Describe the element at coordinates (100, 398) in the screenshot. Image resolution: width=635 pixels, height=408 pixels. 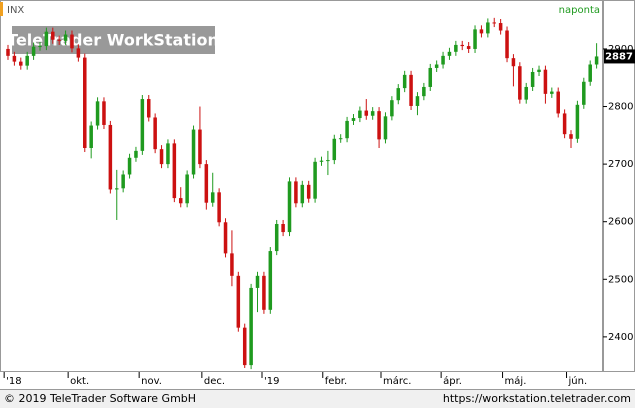
I see `copyright: © 2019 TeleTrader Software GmbH` at that location.